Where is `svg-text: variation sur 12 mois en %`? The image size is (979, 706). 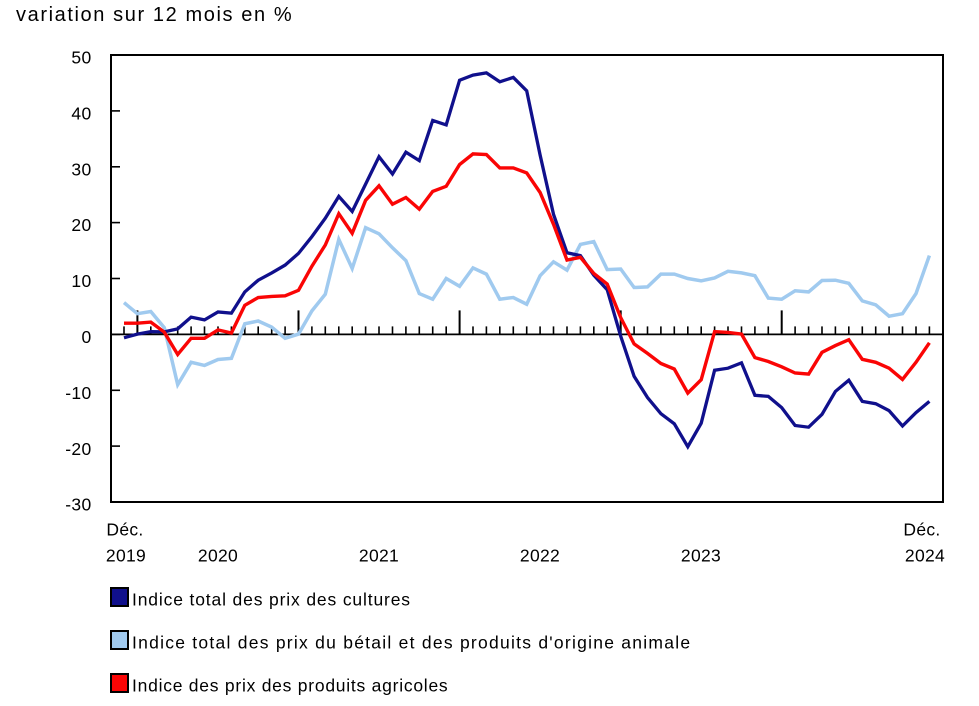 svg-text: variation sur 12 mois en % is located at coordinates (154, 15).